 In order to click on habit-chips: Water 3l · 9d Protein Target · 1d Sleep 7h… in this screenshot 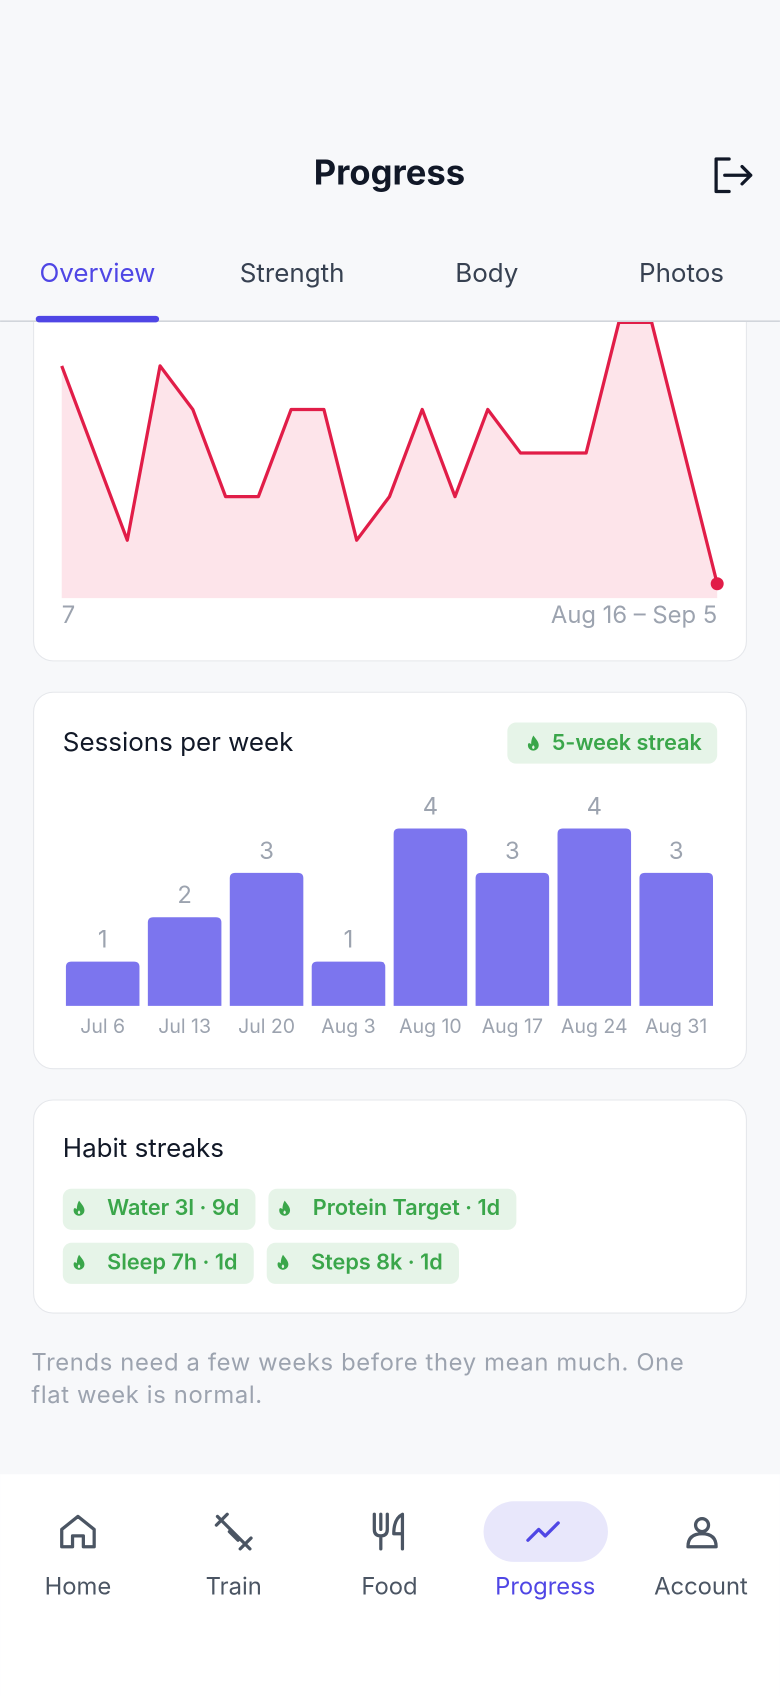, I will do `click(289, 1236)`.